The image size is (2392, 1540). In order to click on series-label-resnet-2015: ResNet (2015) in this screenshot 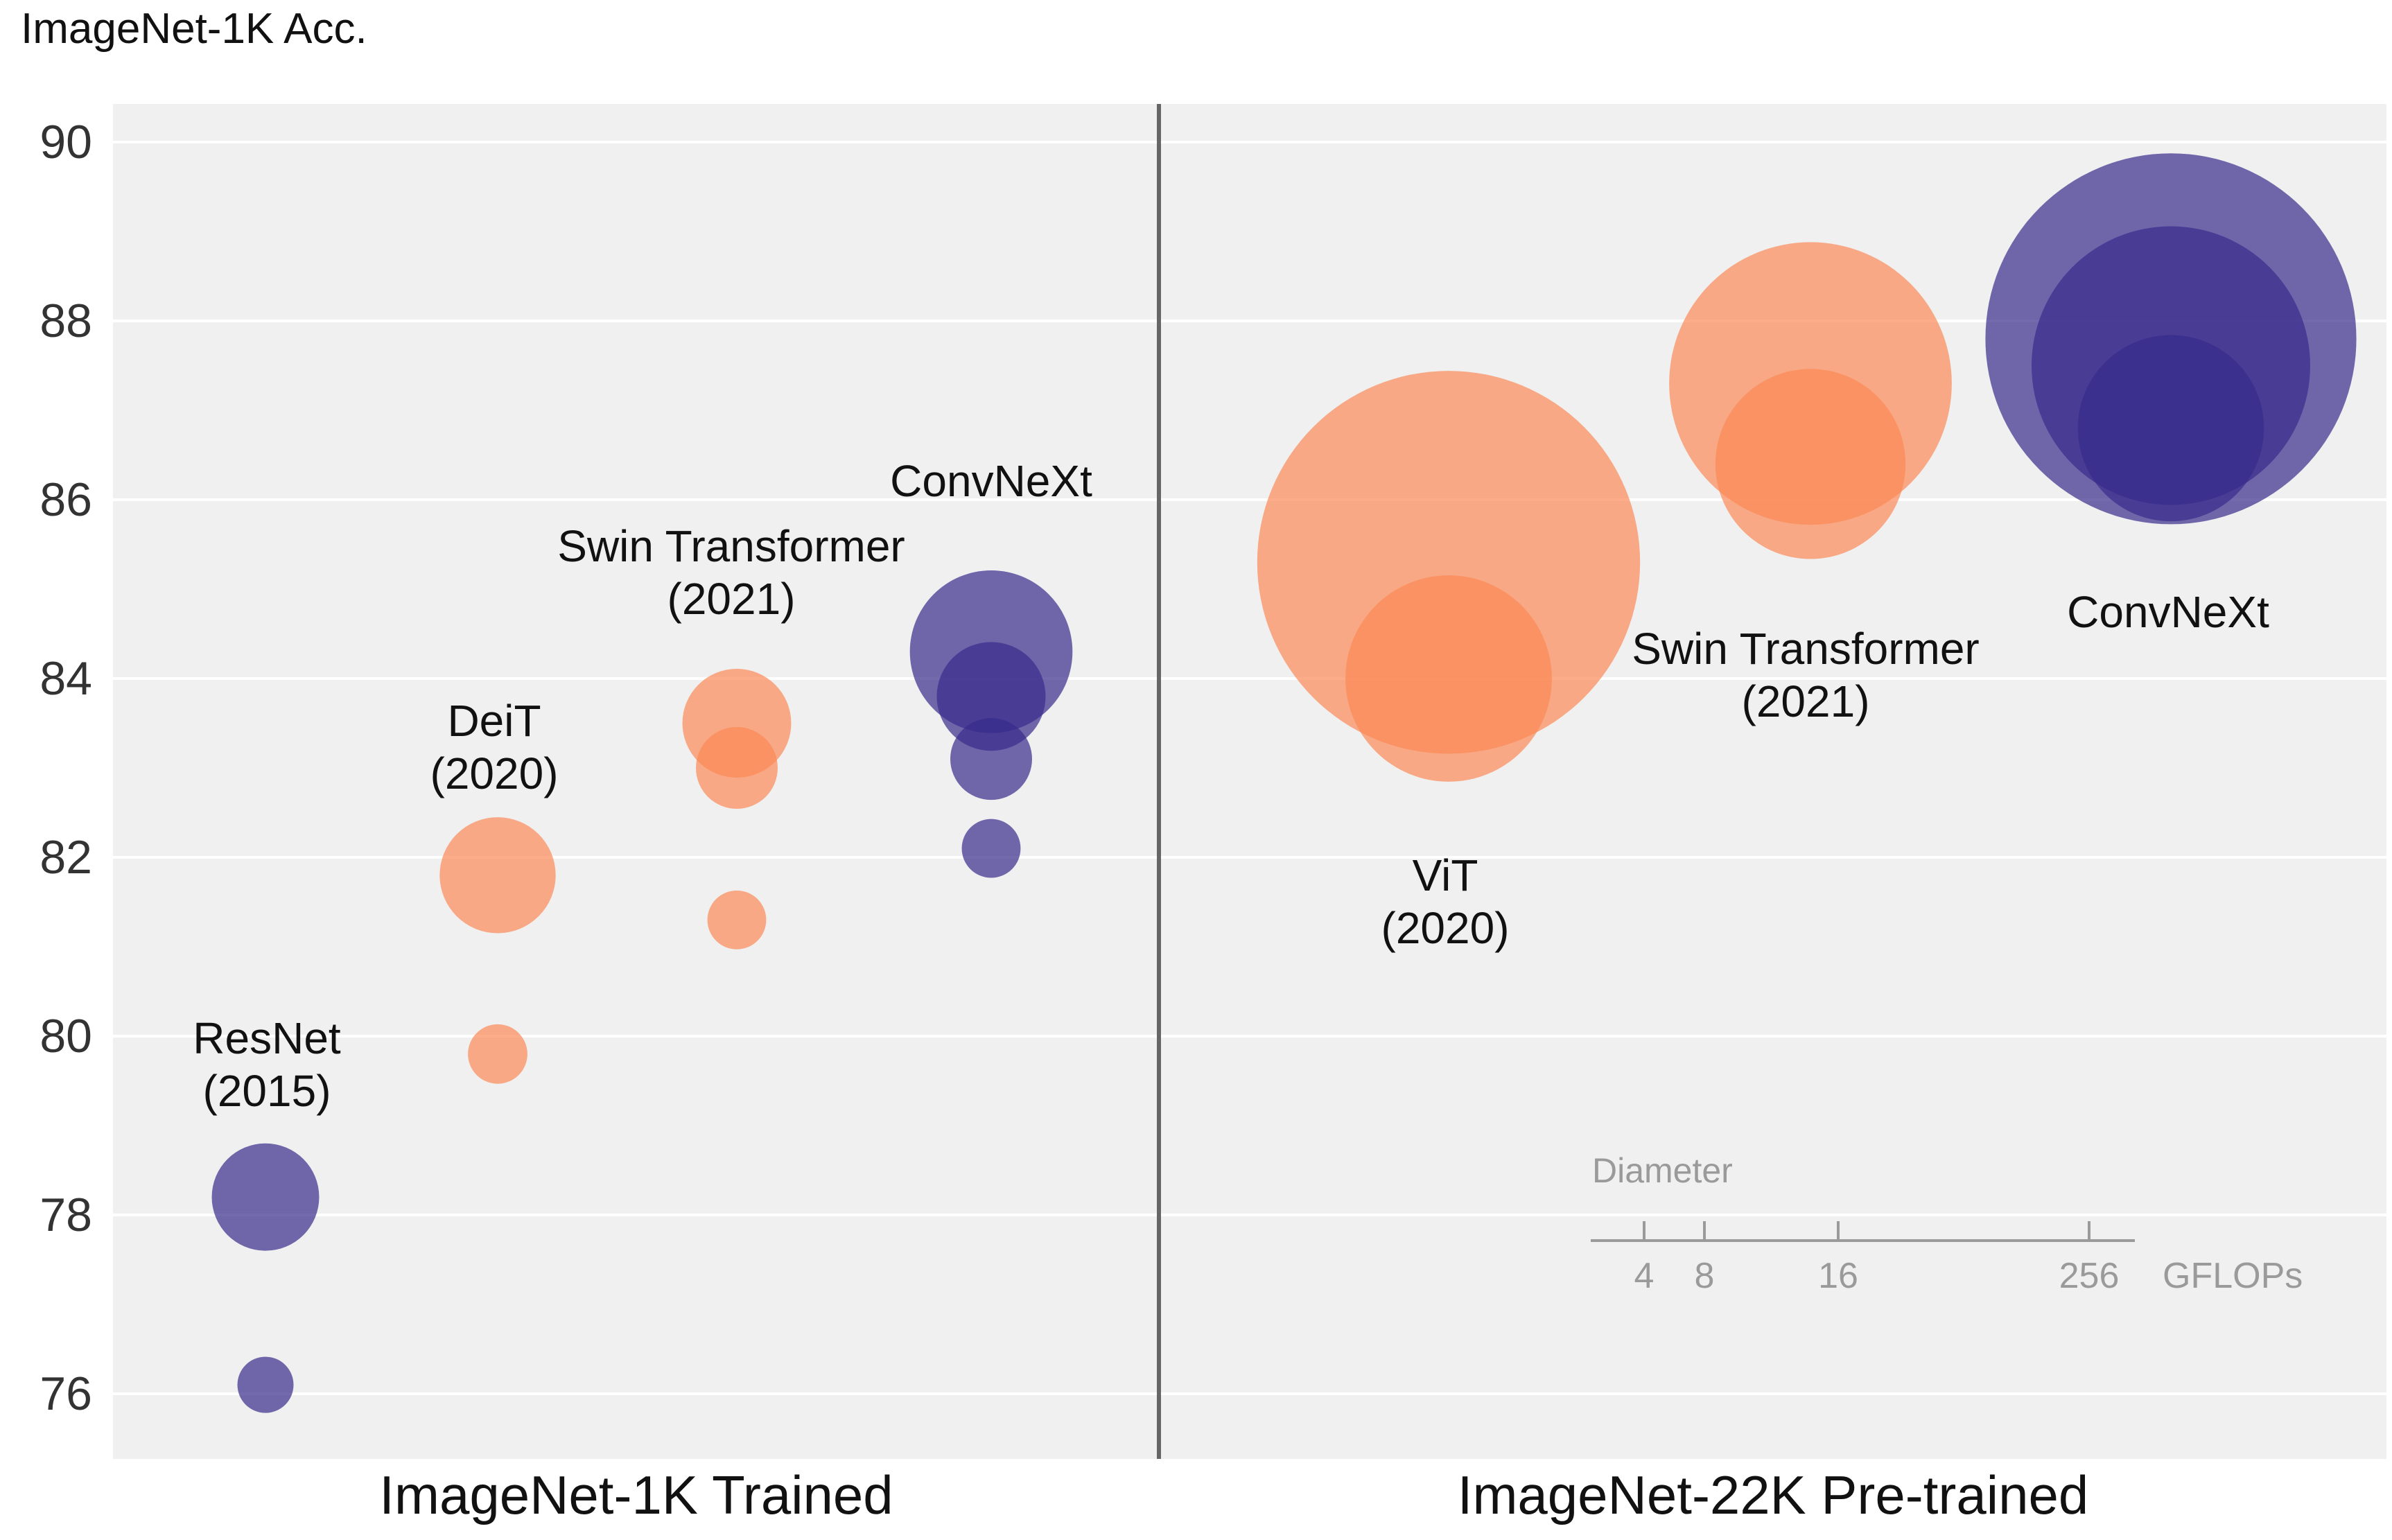, I will do `click(267, 1064)`.